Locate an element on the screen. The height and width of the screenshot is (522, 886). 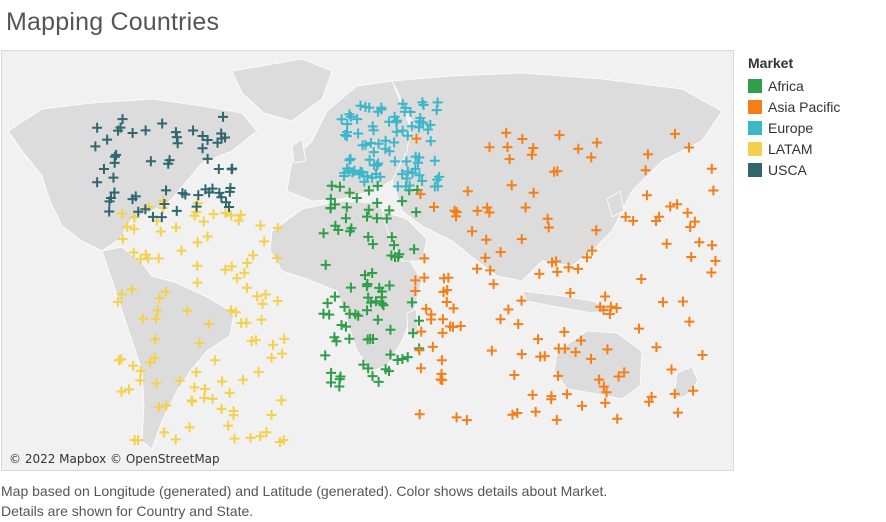
legend-item-usca: USCA is located at coordinates (794, 169).